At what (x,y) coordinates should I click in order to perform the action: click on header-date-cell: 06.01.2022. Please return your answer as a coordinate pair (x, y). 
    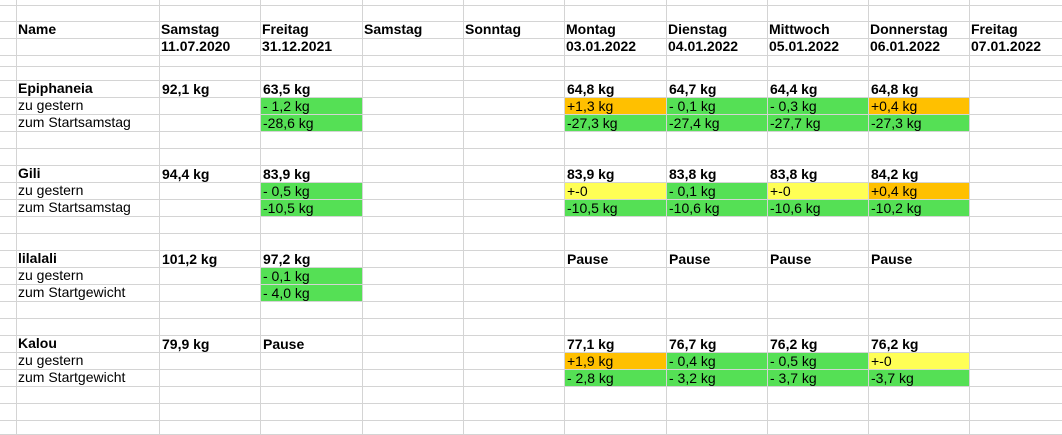
    Looking at the image, I should click on (905, 46).